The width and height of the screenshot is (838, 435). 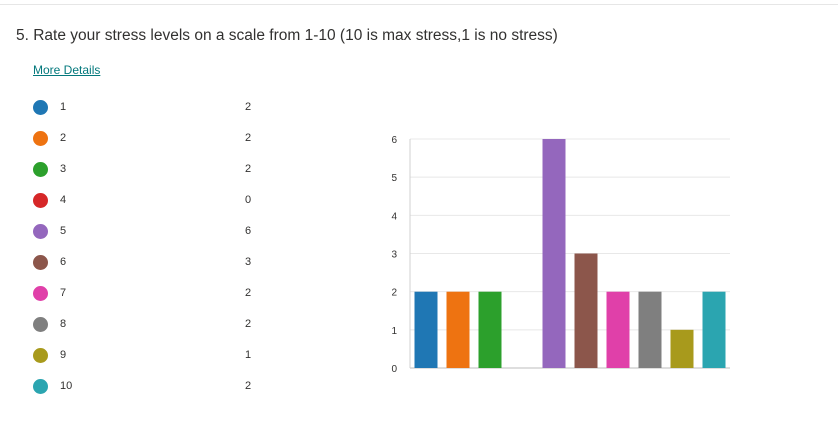 I want to click on more-details-link: More Details, so click(x=67, y=70).